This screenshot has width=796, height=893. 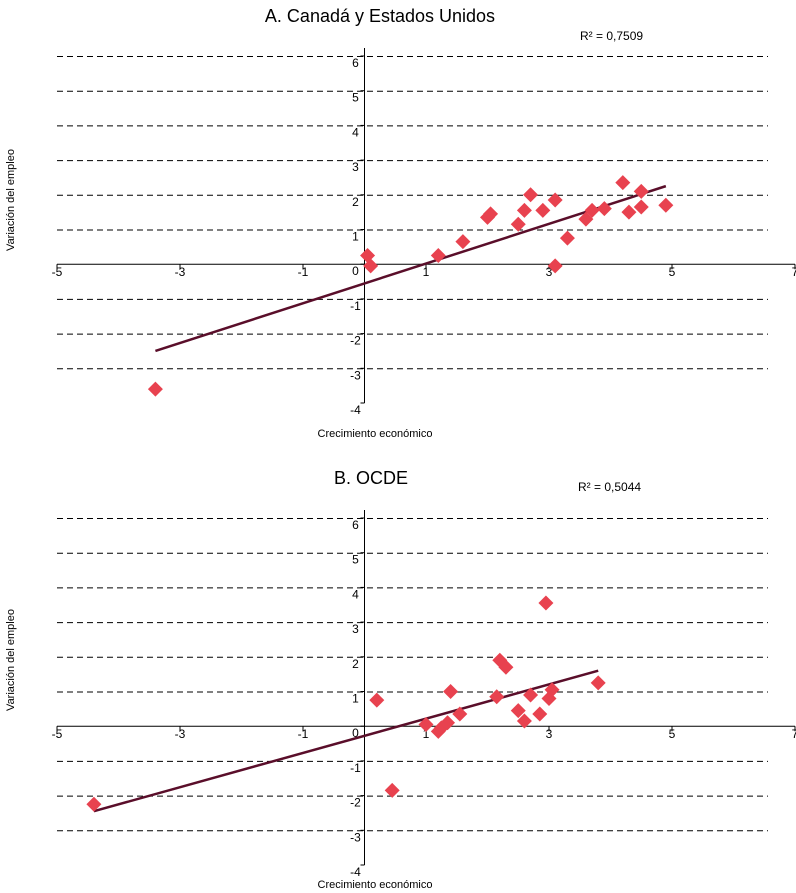 I want to click on panel-a-x-tick-label: 1, so click(x=426, y=272).